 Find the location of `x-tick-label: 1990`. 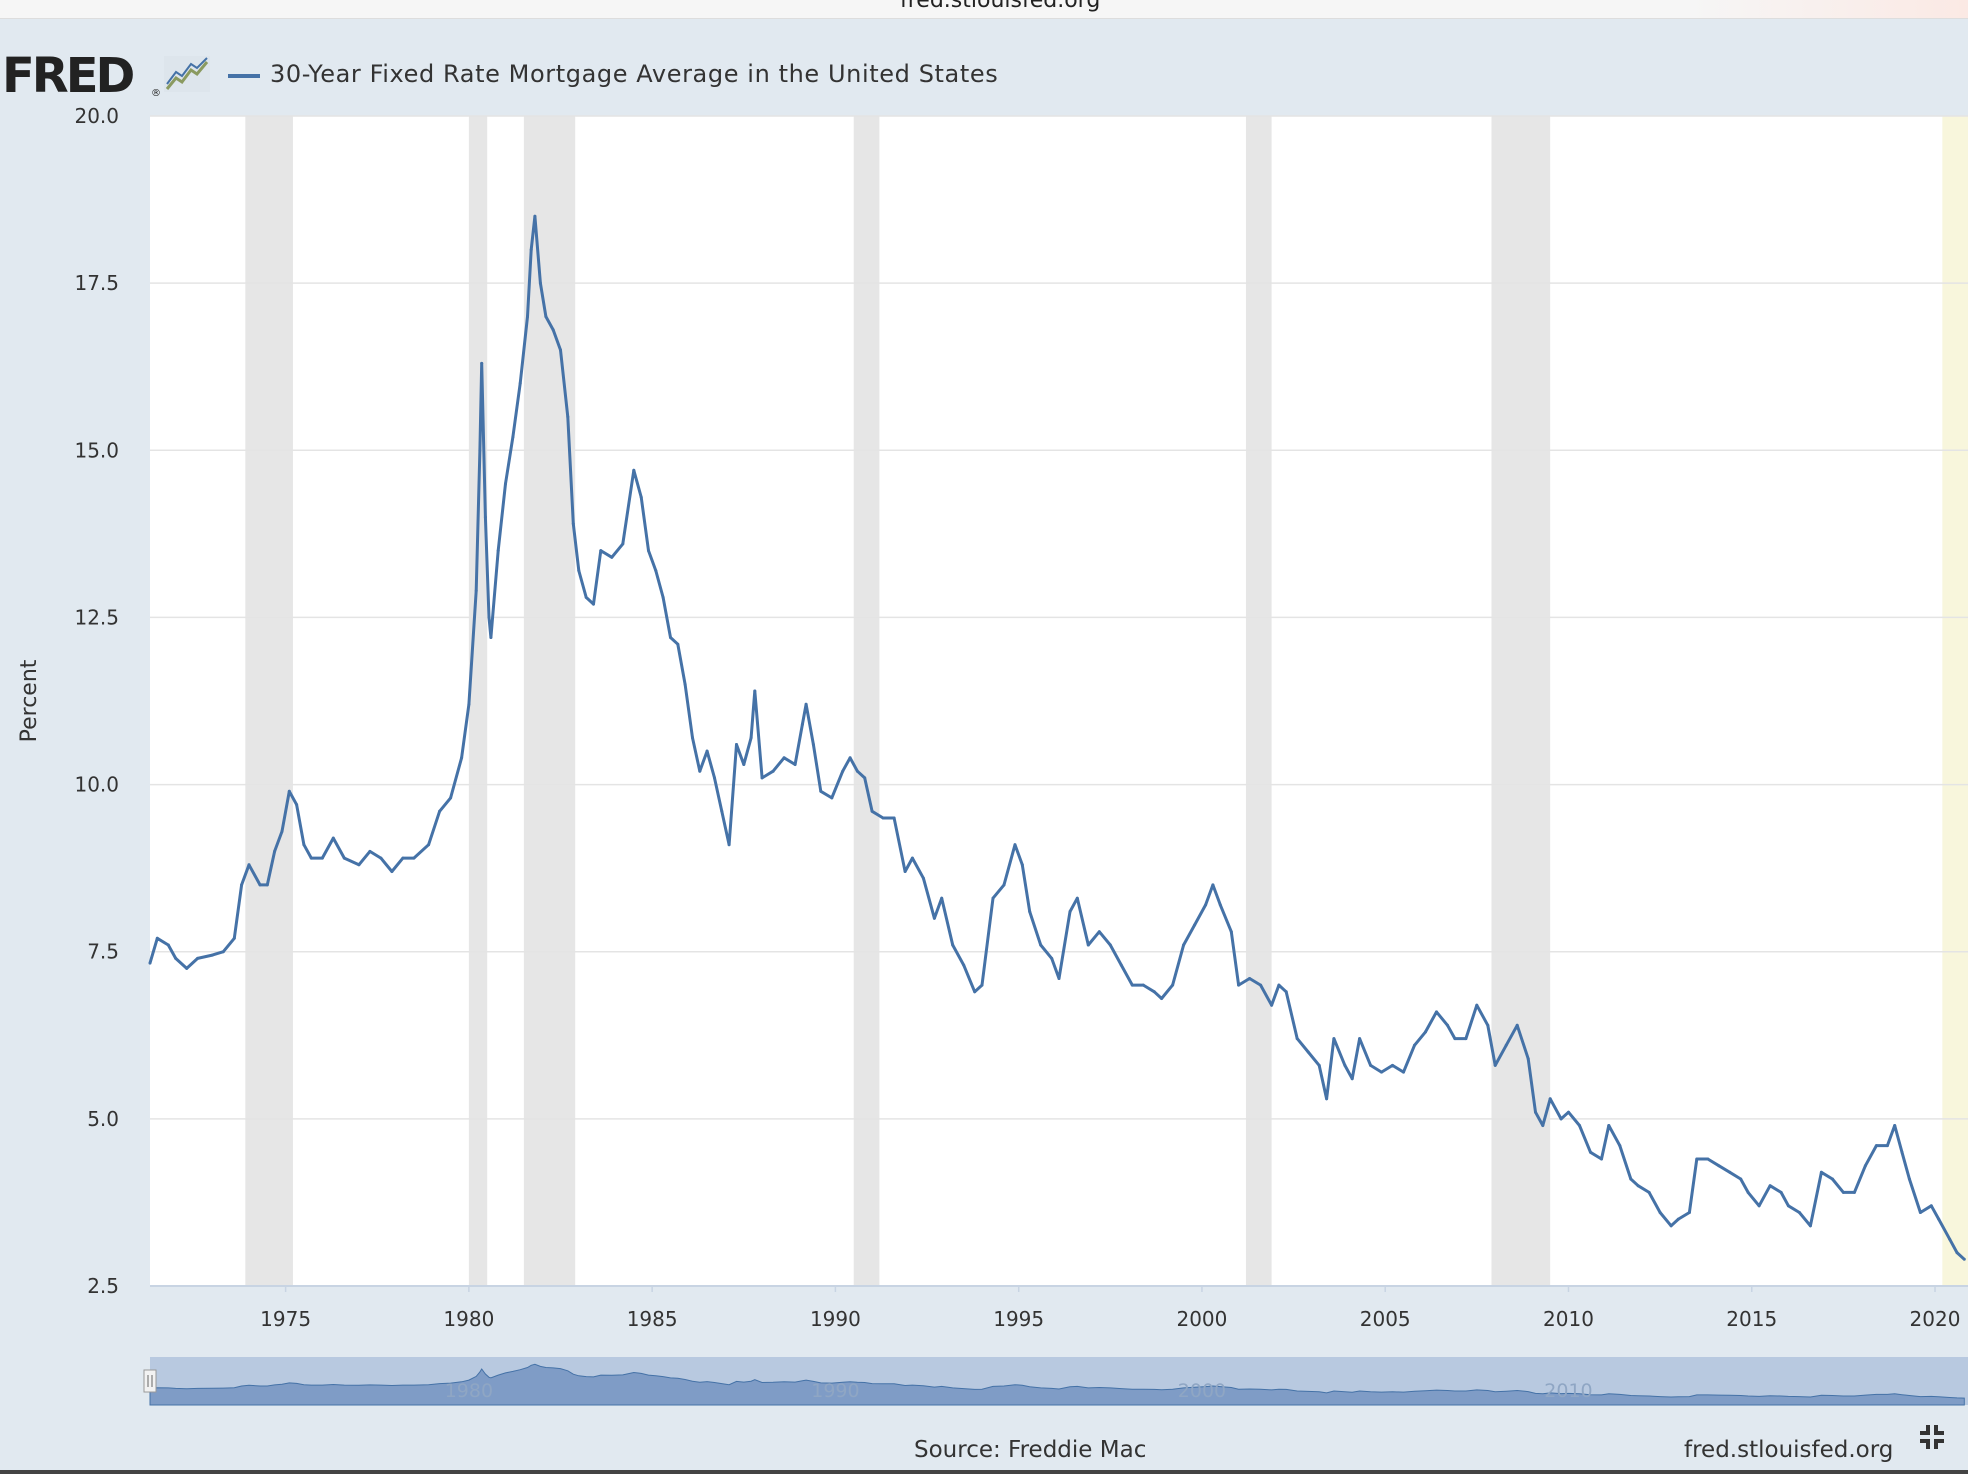

x-tick-label: 1990 is located at coordinates (835, 1319).